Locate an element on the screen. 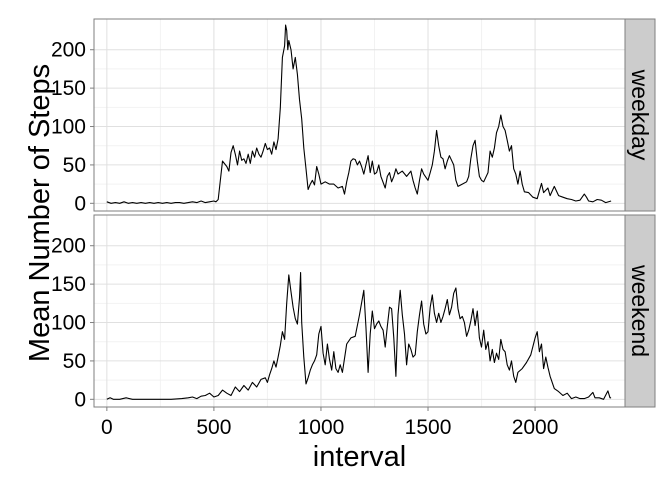 The width and height of the screenshot is (672, 480). x-axis: 0 500 1000 1500 2000 is located at coordinates (329, 423).